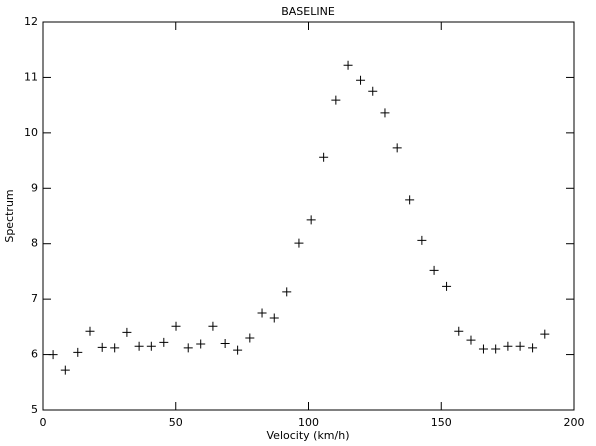 Image resolution: width=596 pixels, height=446 pixels. What do you see at coordinates (308, 422) in the screenshot?
I see `x-tick-label: 100` at bounding box center [308, 422].